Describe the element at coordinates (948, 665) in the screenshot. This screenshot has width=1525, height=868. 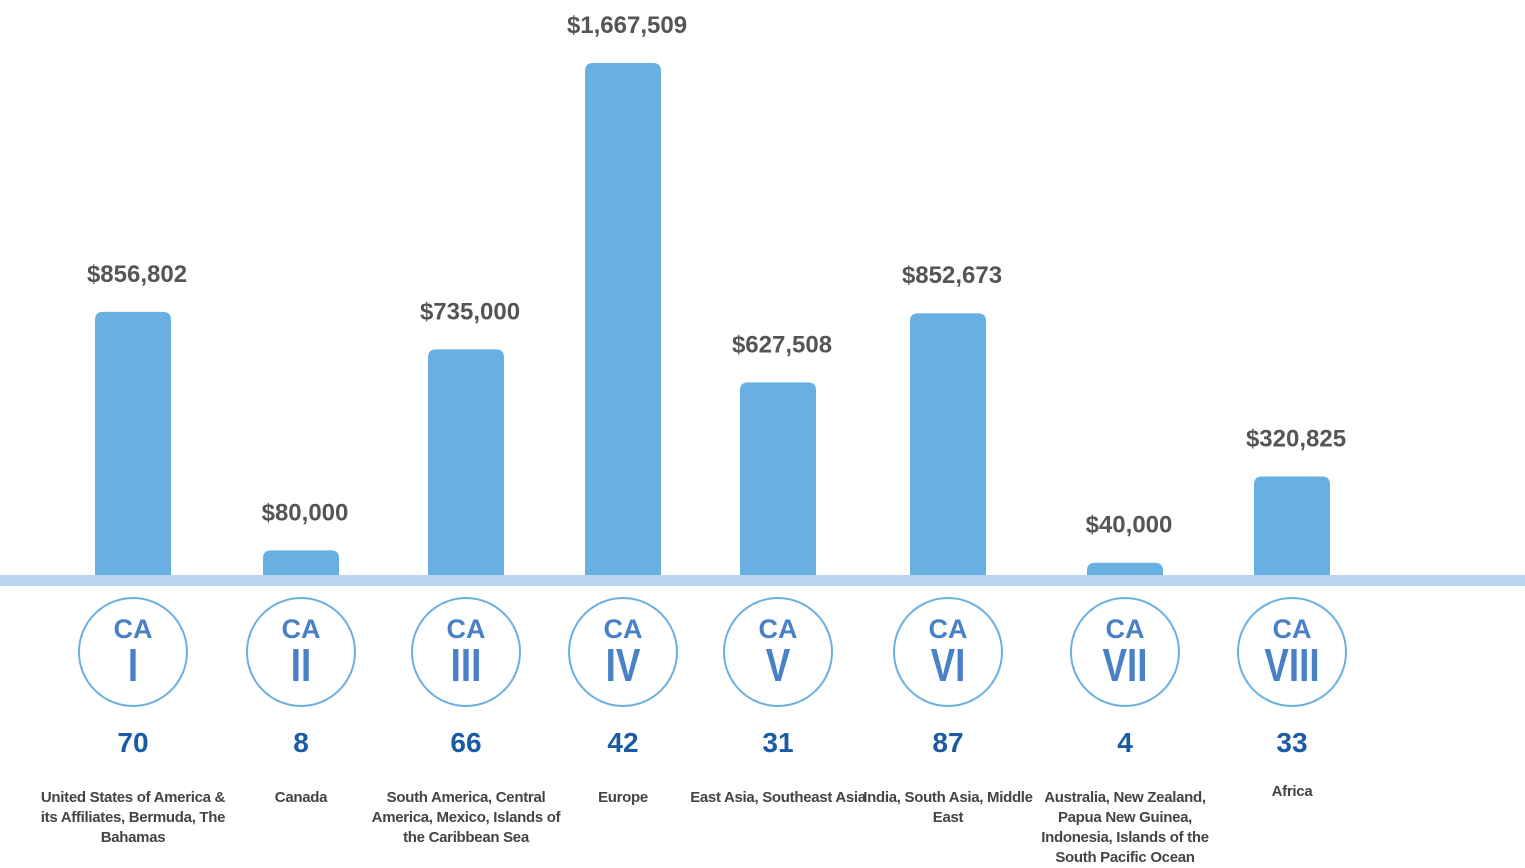
I see `zone-numeral: VI` at that location.